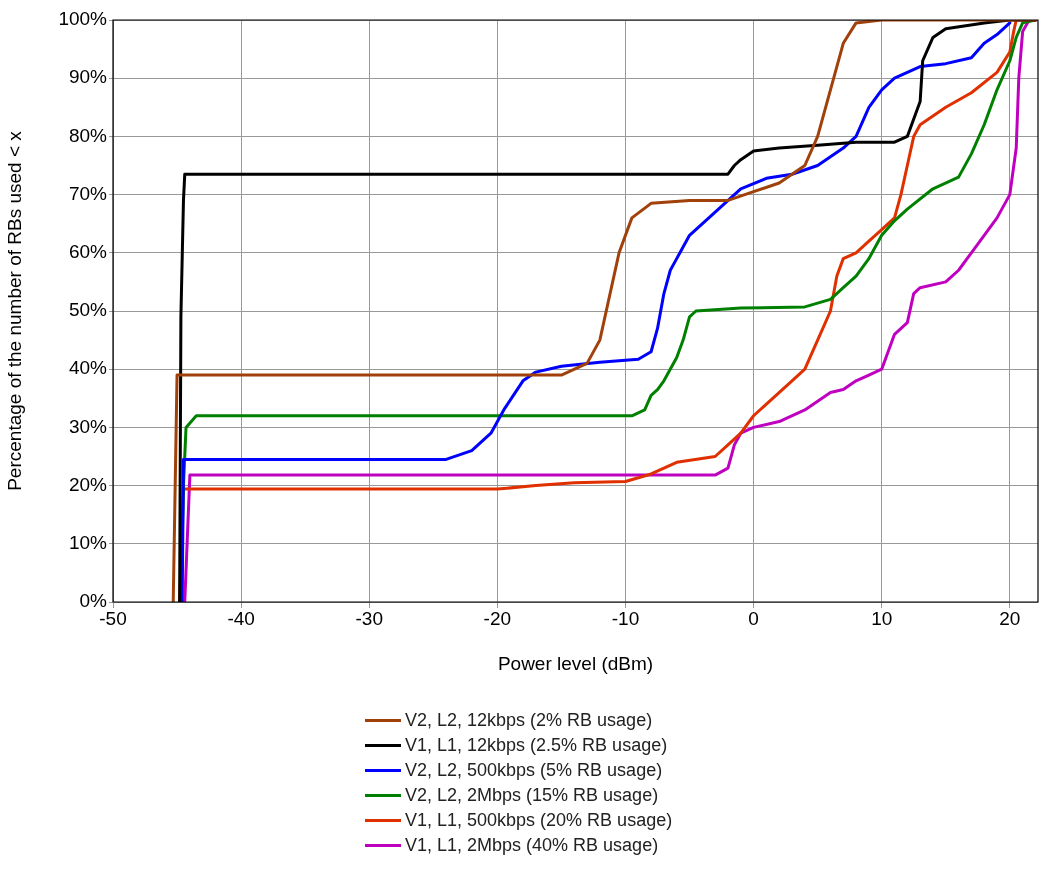 This screenshot has width=1039, height=888. Describe the element at coordinates (536, 745) in the screenshot. I see `legend-label: V1, L1, 12kbps (2.5% RB usage)` at that location.